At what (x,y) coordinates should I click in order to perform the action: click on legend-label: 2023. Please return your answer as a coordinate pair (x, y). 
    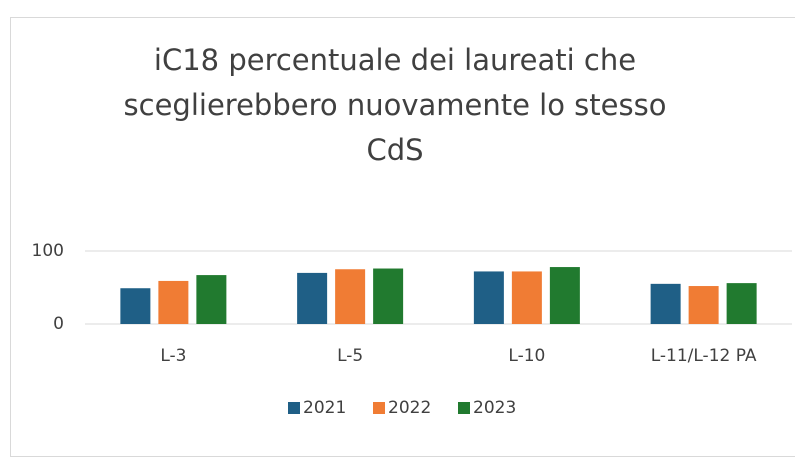
    Looking at the image, I should click on (494, 408).